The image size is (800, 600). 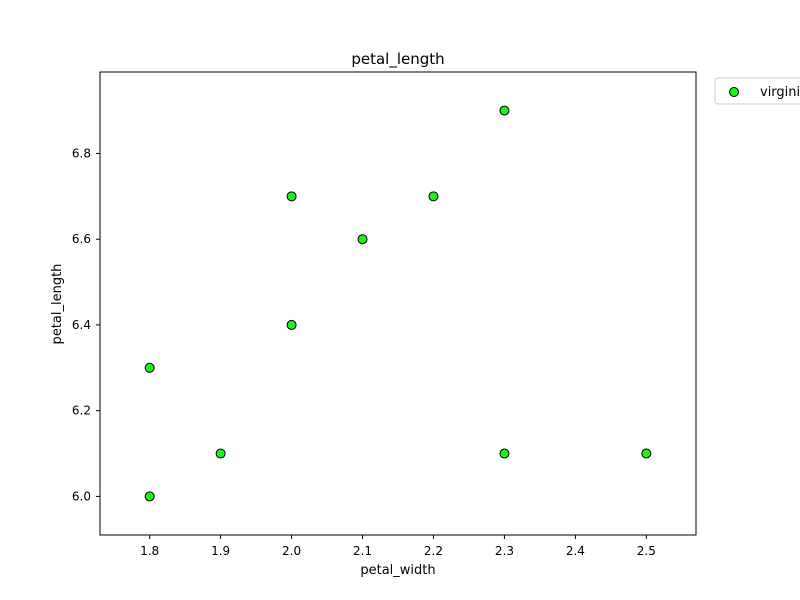 I want to click on x-tick-label: 2.1, so click(x=362, y=551).